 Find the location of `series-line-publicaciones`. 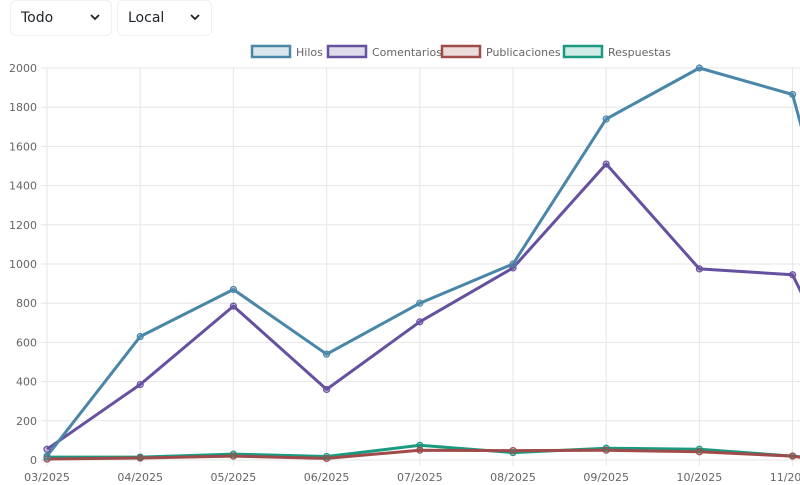

series-line-publicaciones is located at coordinates (423, 454).